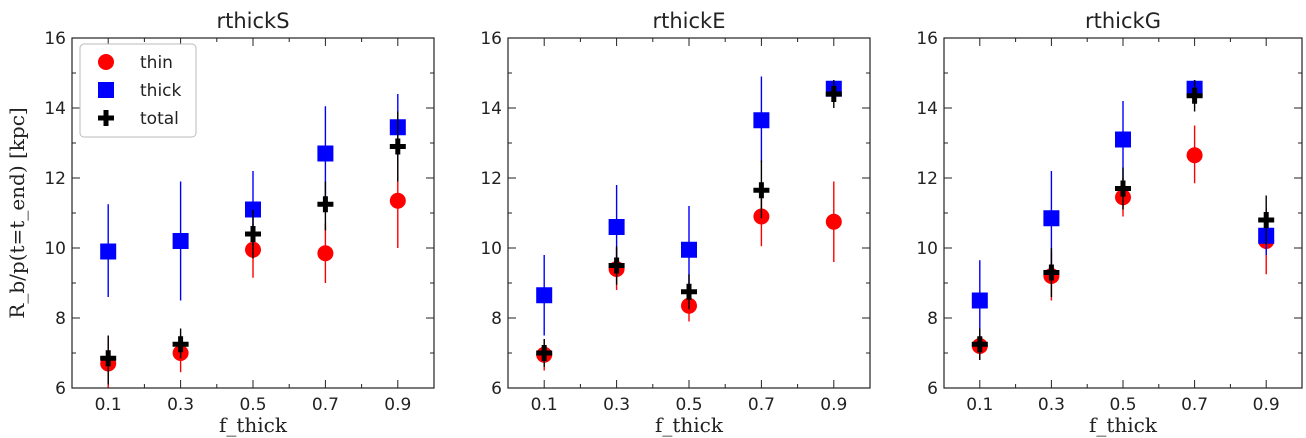 This screenshot has width=1306, height=438. I want to click on panel-title: rthickG, so click(1123, 21).